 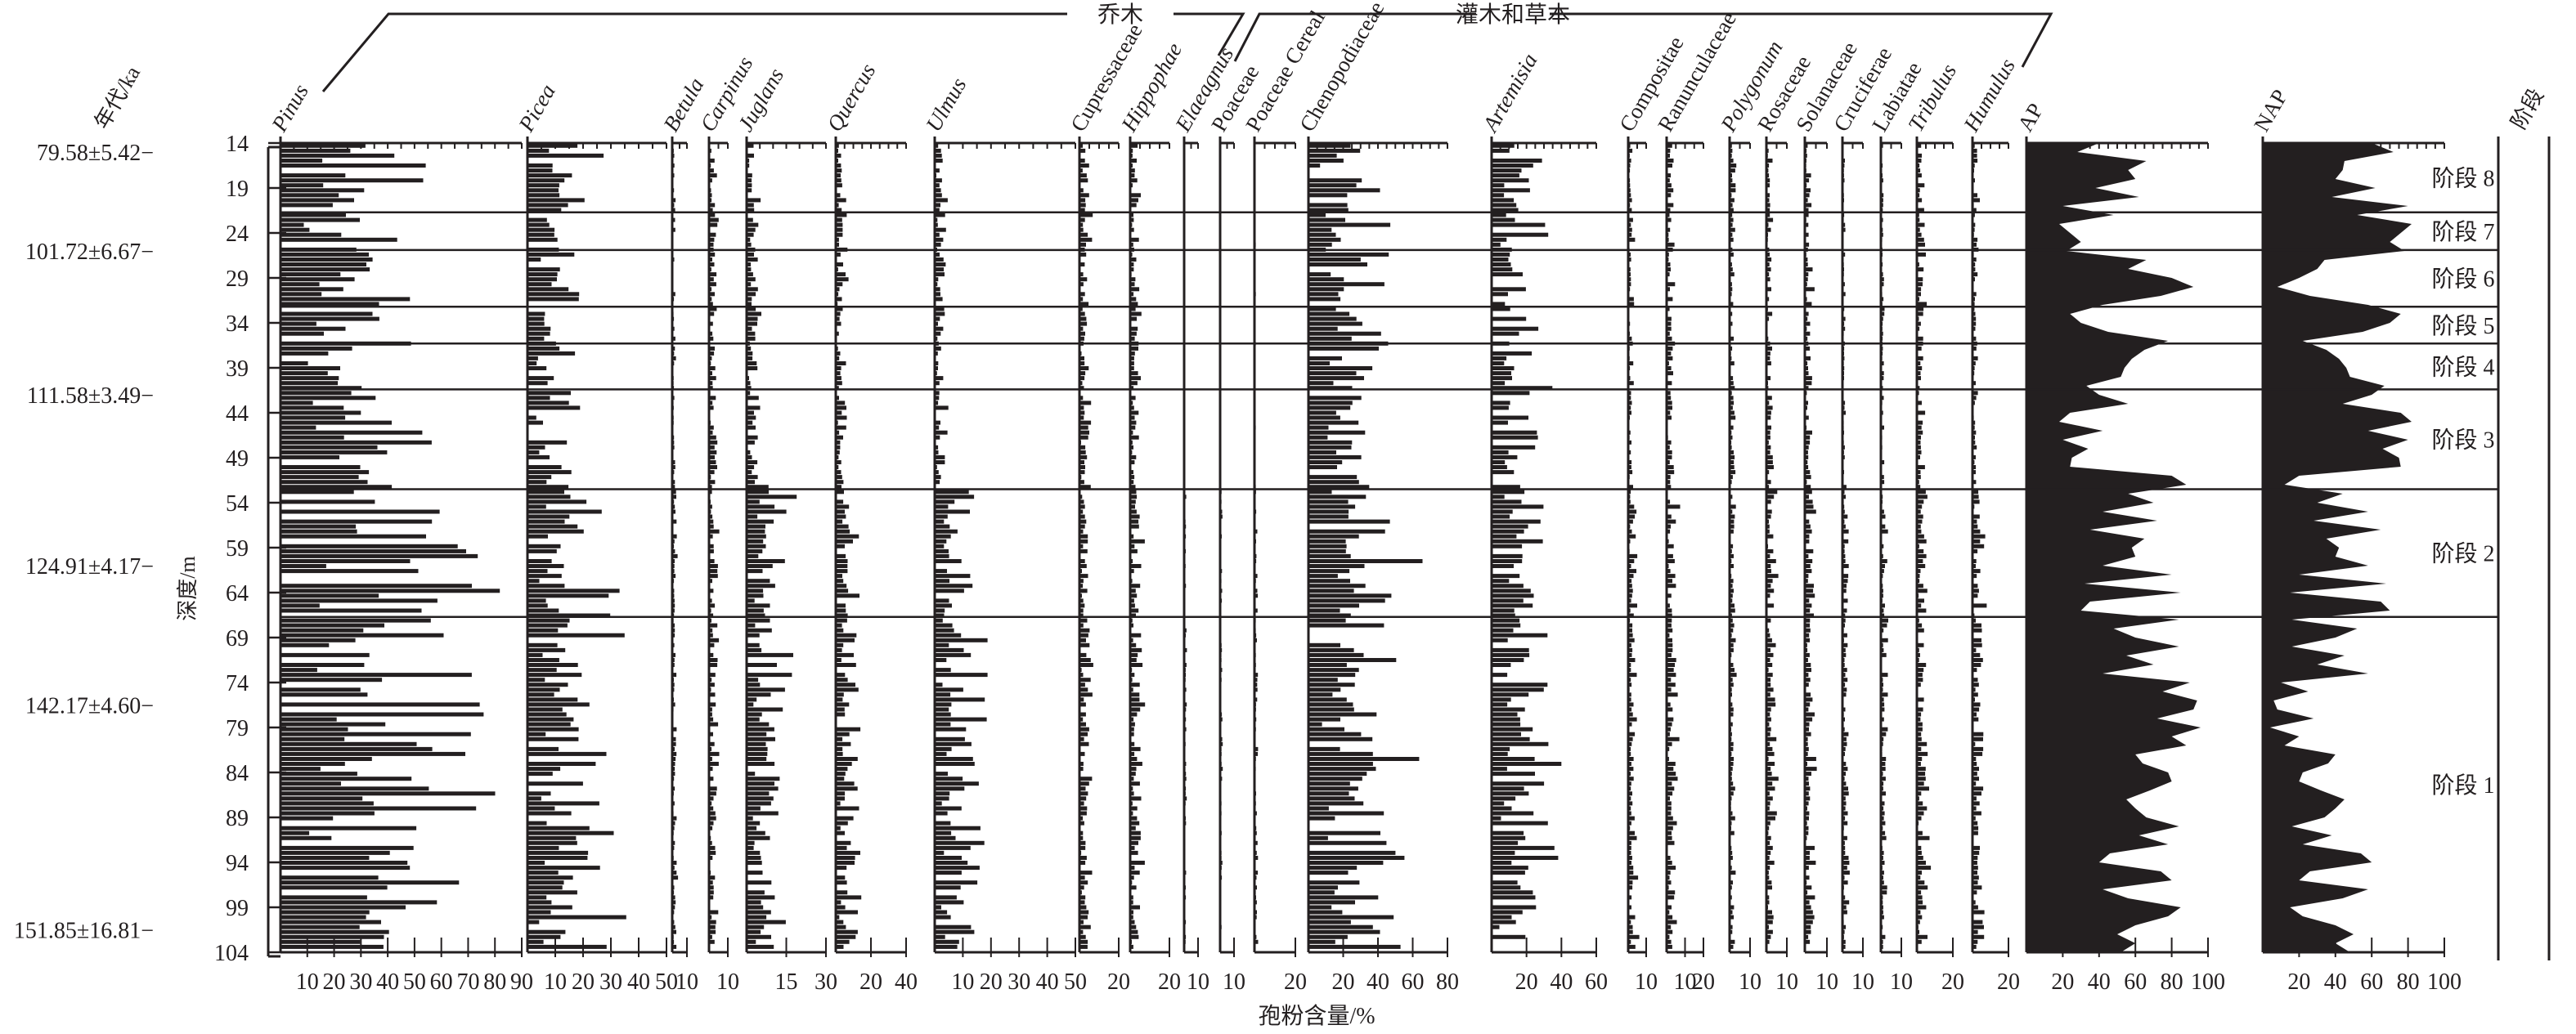 What do you see at coordinates (1562, 982) in the screenshot?
I see `tick-label: 40` at bounding box center [1562, 982].